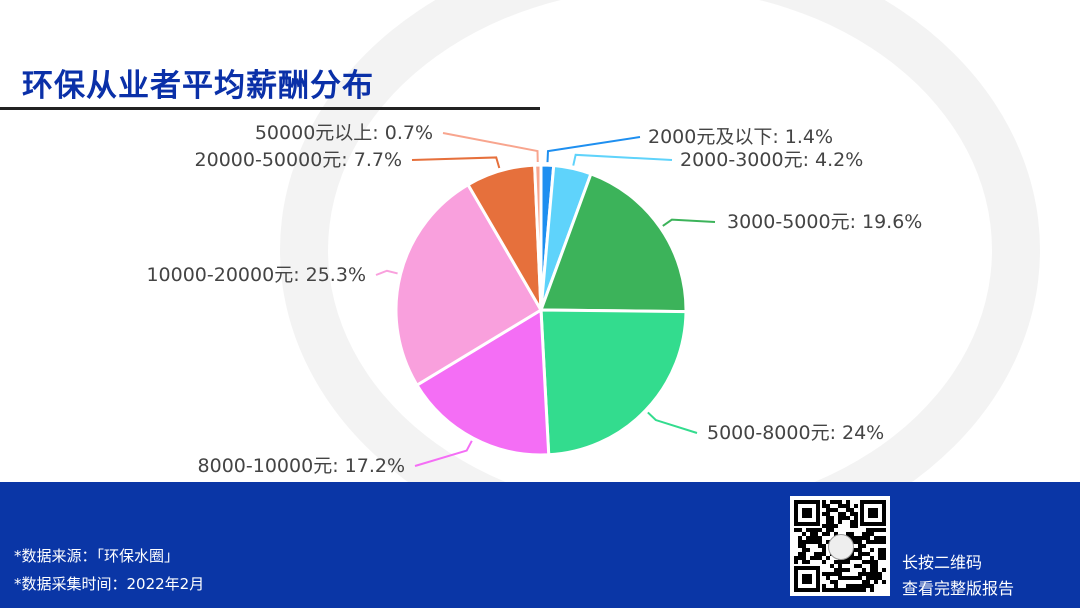  Describe the element at coordinates (795, 433) in the screenshot. I see `slice-label: 5000-8000元: 24%` at that location.